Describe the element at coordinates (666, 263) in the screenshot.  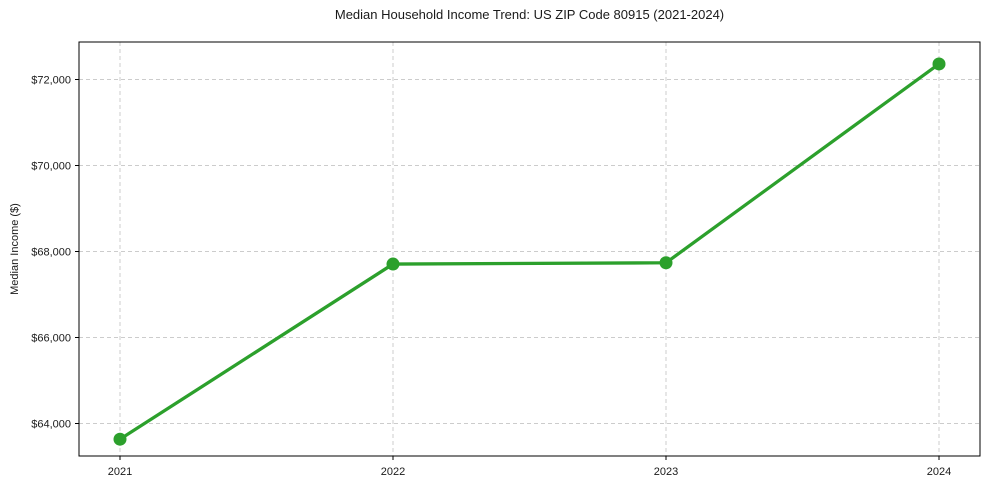
I see `data-point-2023` at that location.